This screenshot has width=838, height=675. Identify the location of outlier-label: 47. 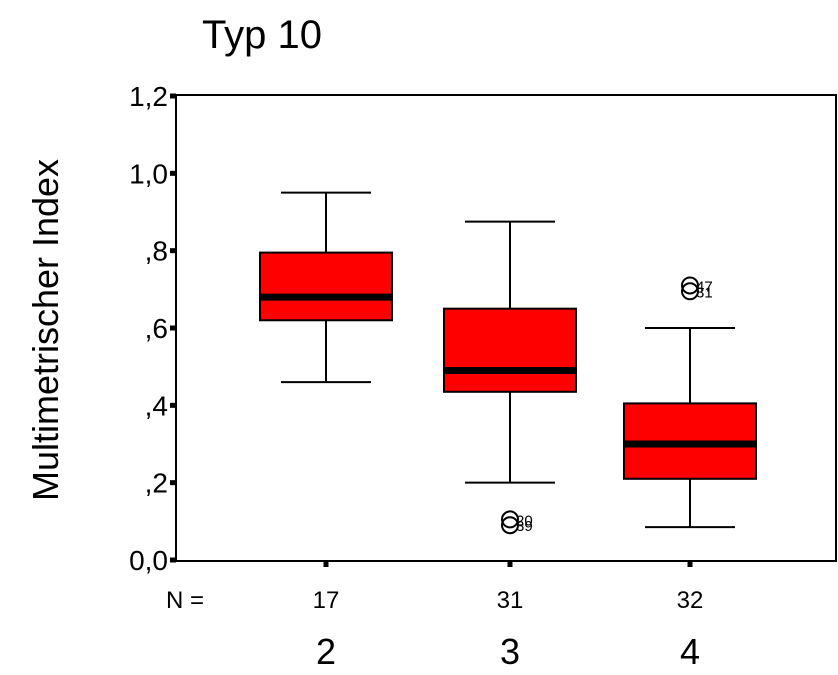
(704, 286).